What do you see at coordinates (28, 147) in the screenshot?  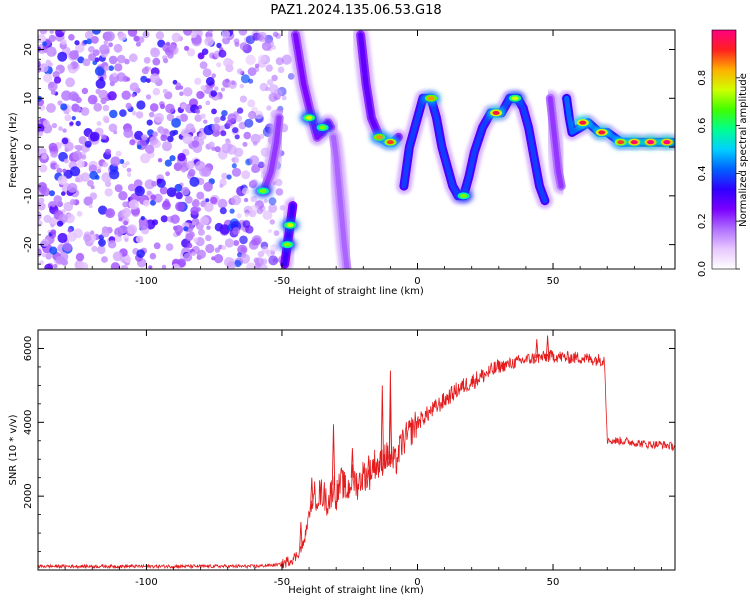 I see `spectrogram-y-tick-label: 0` at bounding box center [28, 147].